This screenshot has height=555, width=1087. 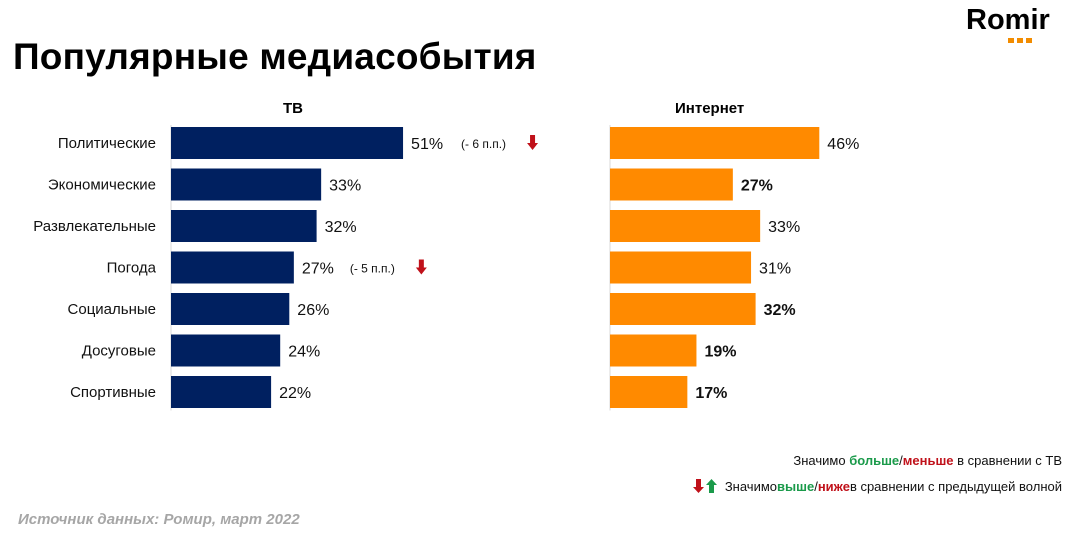 What do you see at coordinates (833, 486) in the screenshot?
I see `legend-lower-label: ниже` at bounding box center [833, 486].